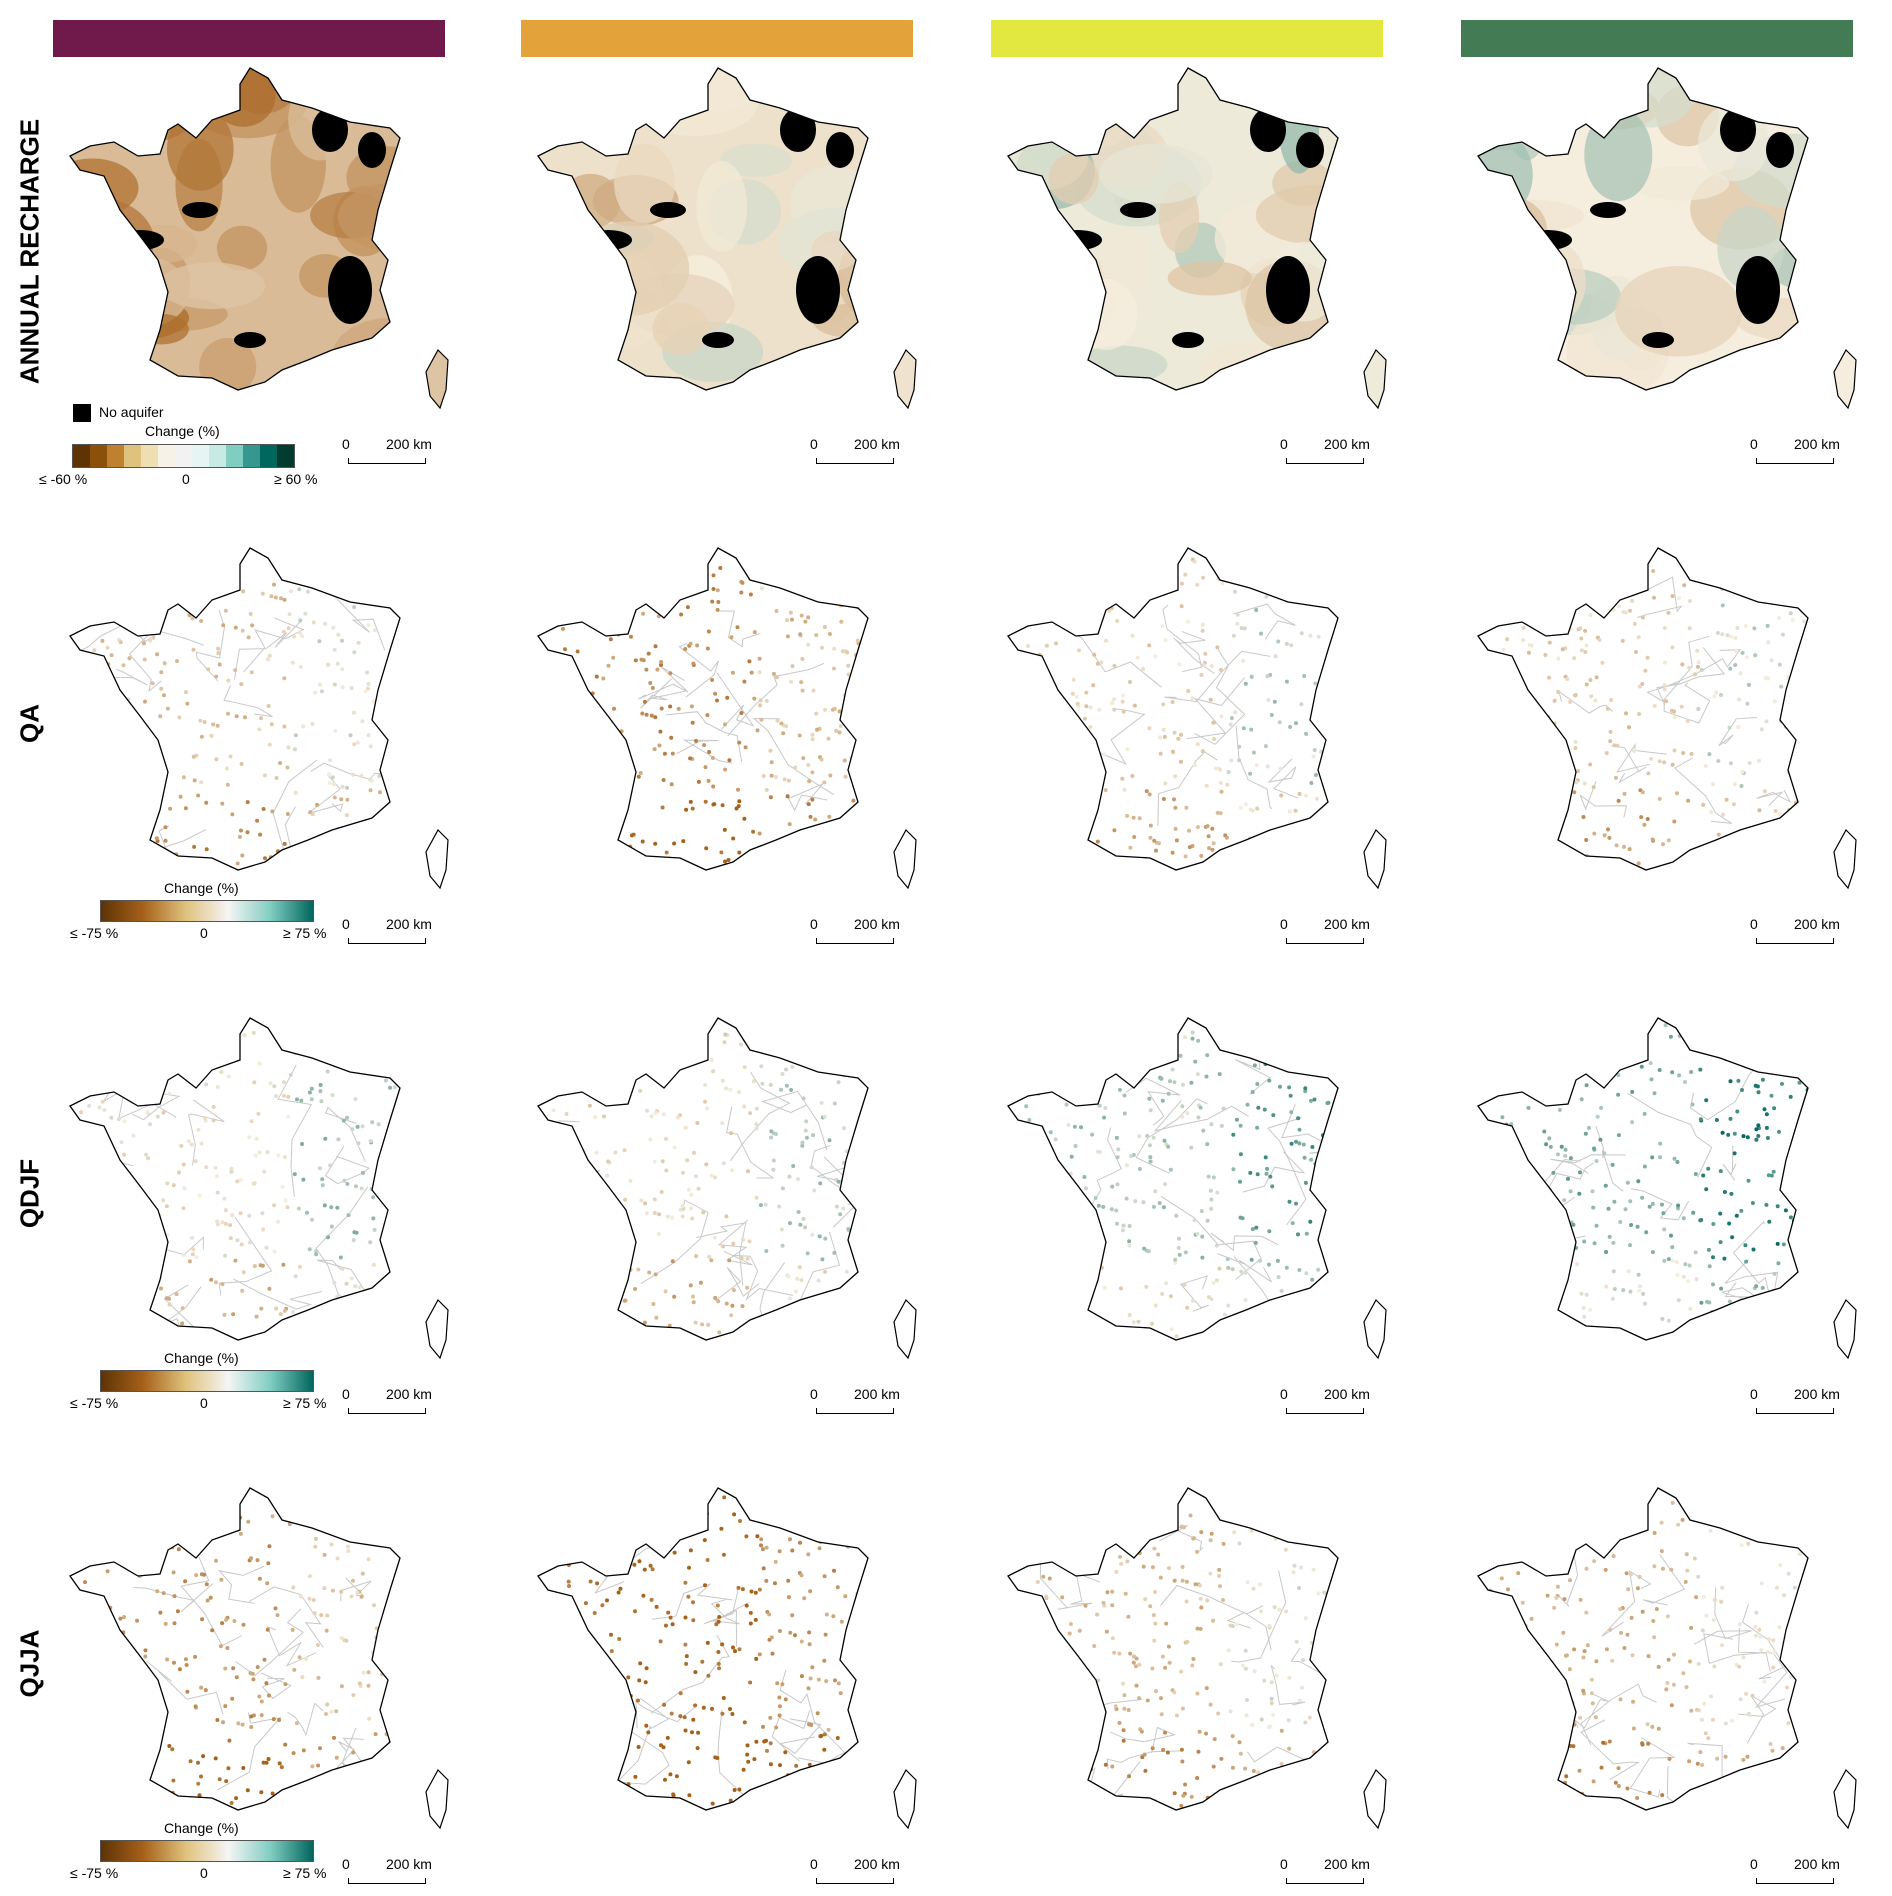  What do you see at coordinates (703, 1179) in the screenshot?
I see `country-fill` at bounding box center [703, 1179].